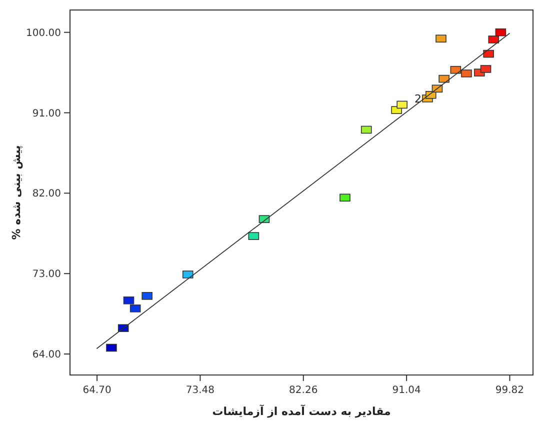  Describe the element at coordinates (46, 194) in the screenshot. I see `y-tick-label: 82.00` at that location.